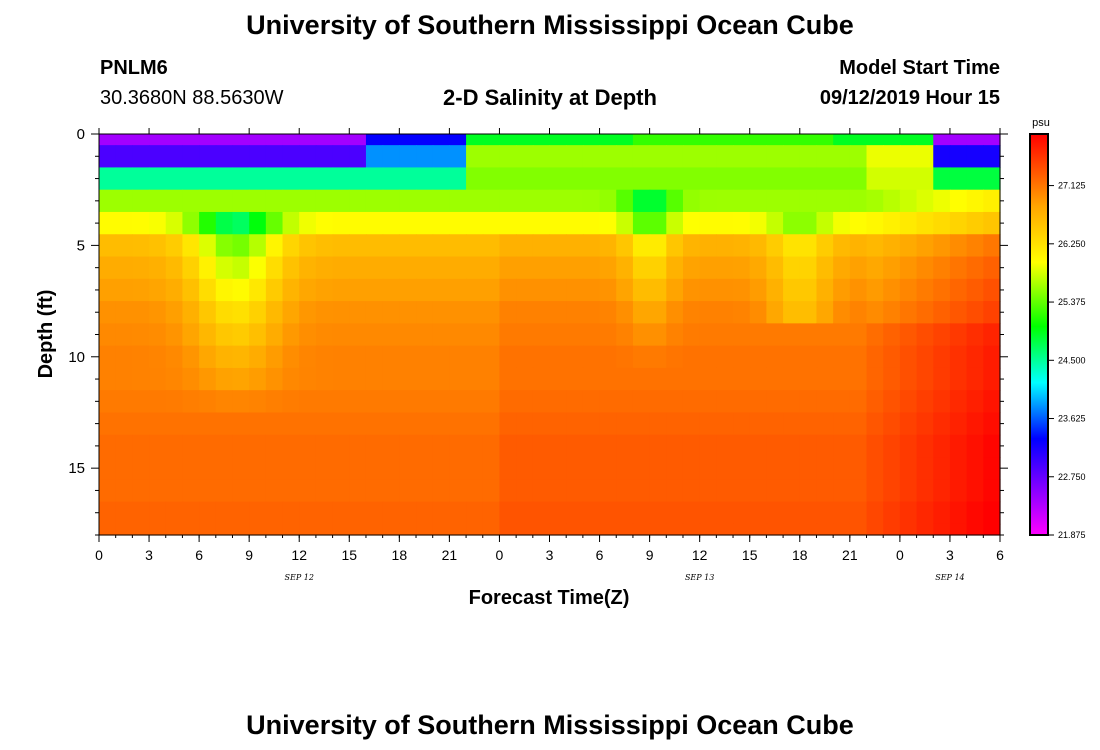 The height and width of the screenshot is (750, 1100). Describe the element at coordinates (149, 555) in the screenshot. I see `x-tick-label: 3` at that location.